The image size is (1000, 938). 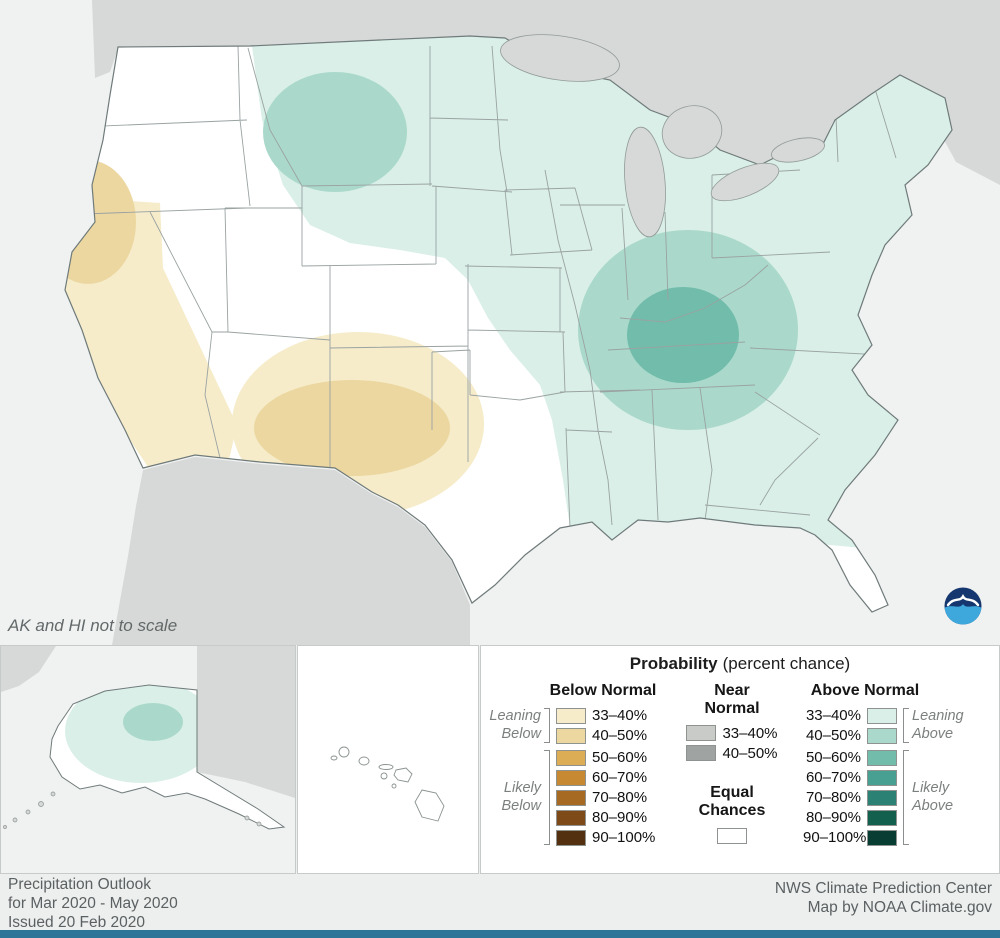 What do you see at coordinates (335, 132) in the screenshot?
I see `above-normal-40-50-core-rockies` at bounding box center [335, 132].